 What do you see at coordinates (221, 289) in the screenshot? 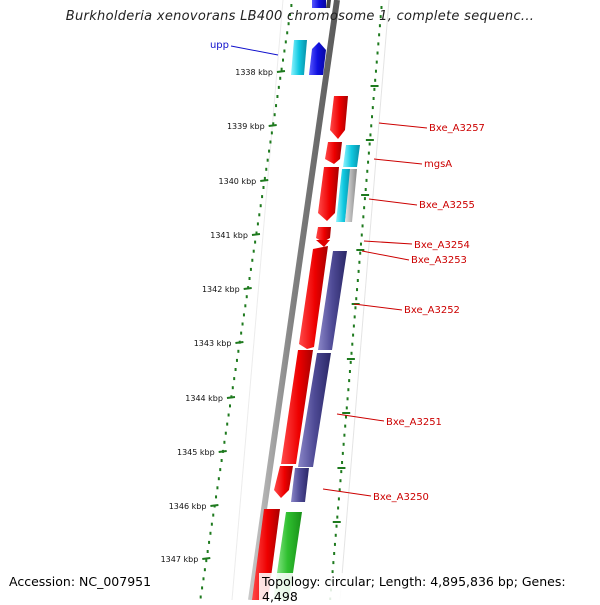
I see `scale-label: 1342 kbp` at bounding box center [221, 289].